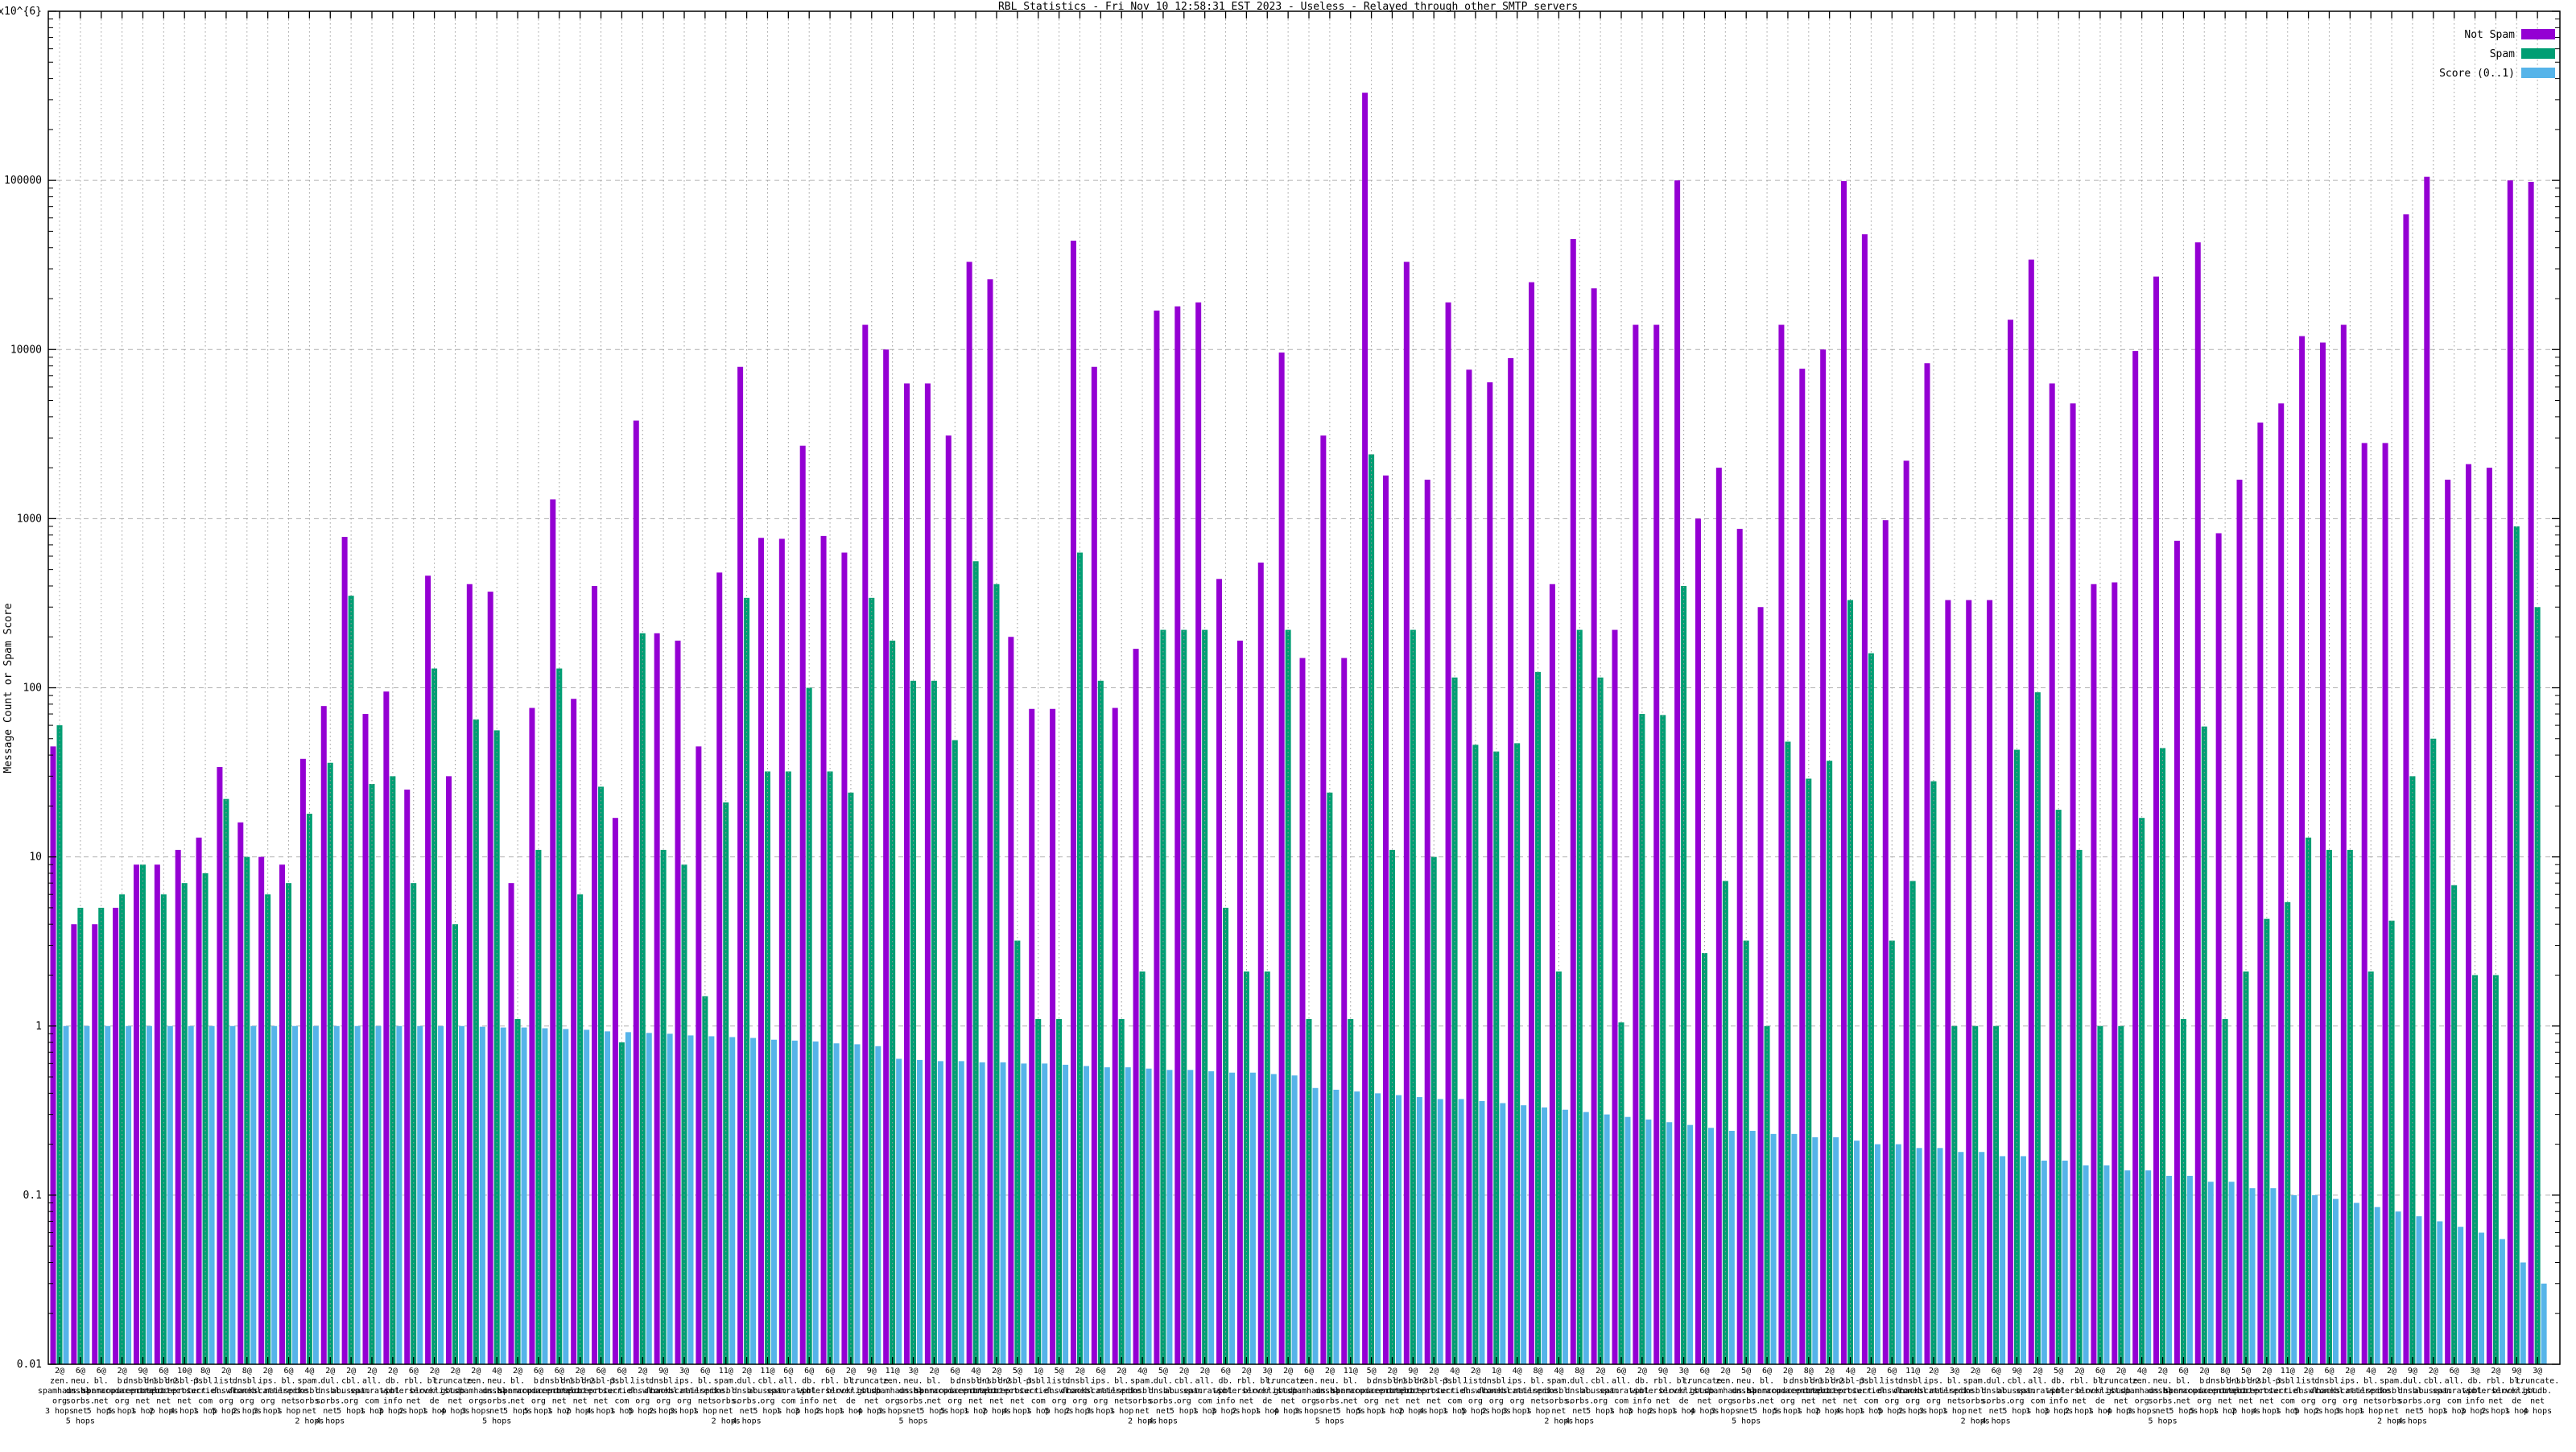 The height and width of the screenshot is (1452, 2576). What do you see at coordinates (1100, 1391) in the screenshot?
I see `x-tick-label: backscatterer.` at bounding box center [1100, 1391].